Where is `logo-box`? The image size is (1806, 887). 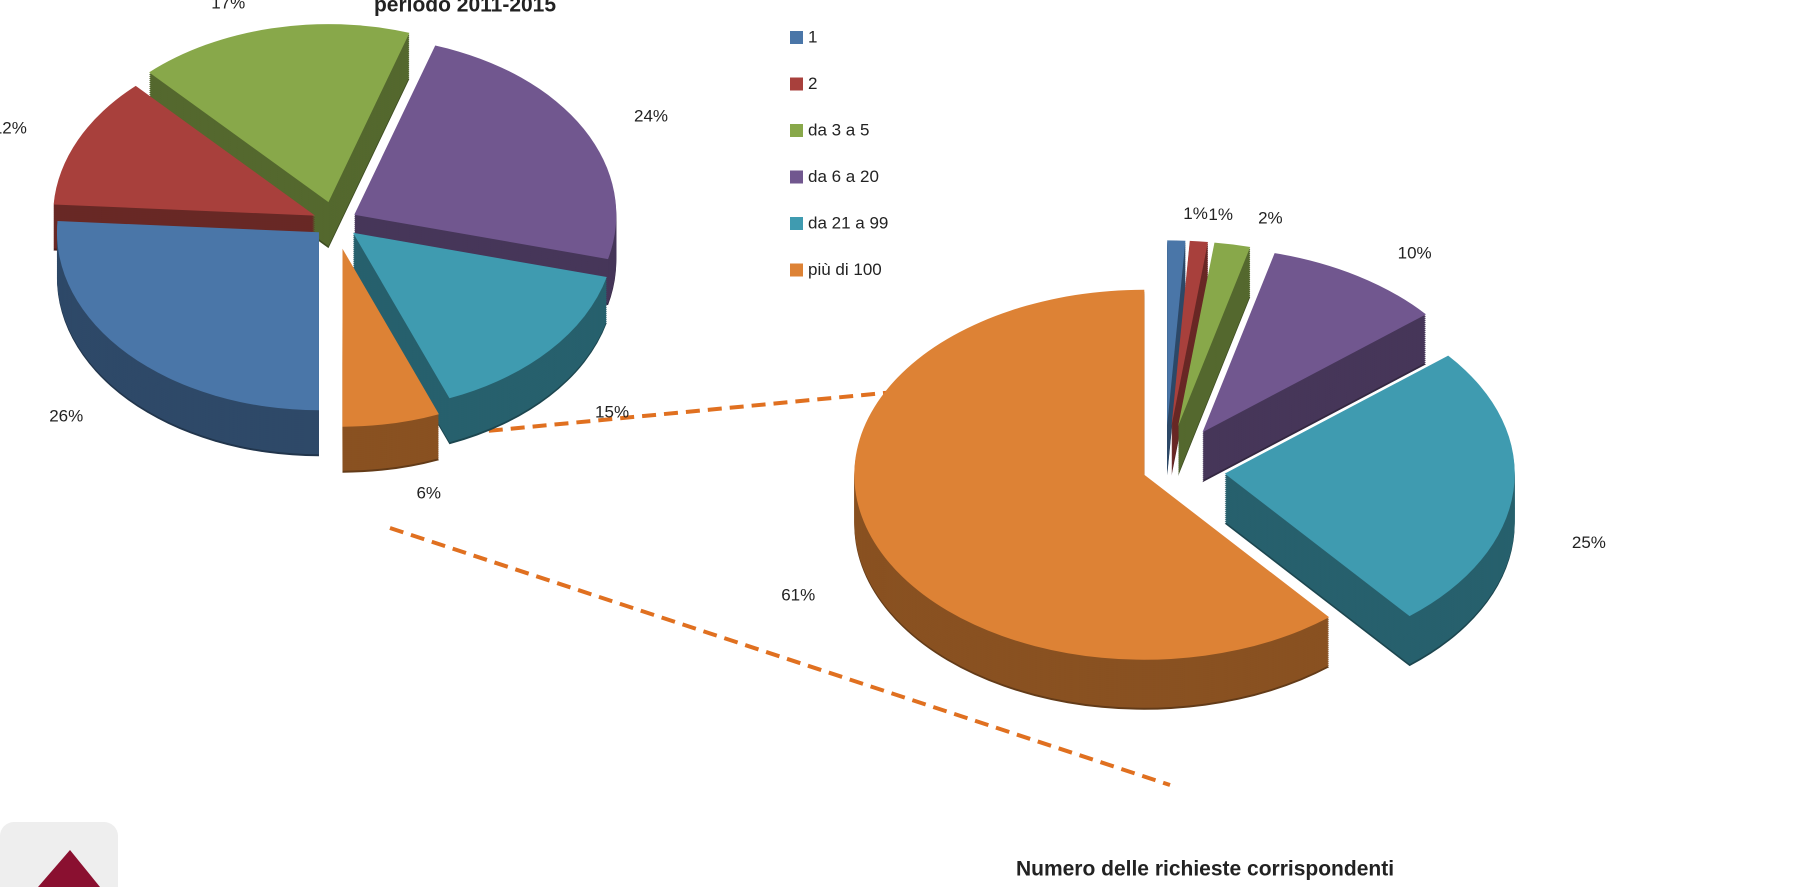 logo-box is located at coordinates (59, 854).